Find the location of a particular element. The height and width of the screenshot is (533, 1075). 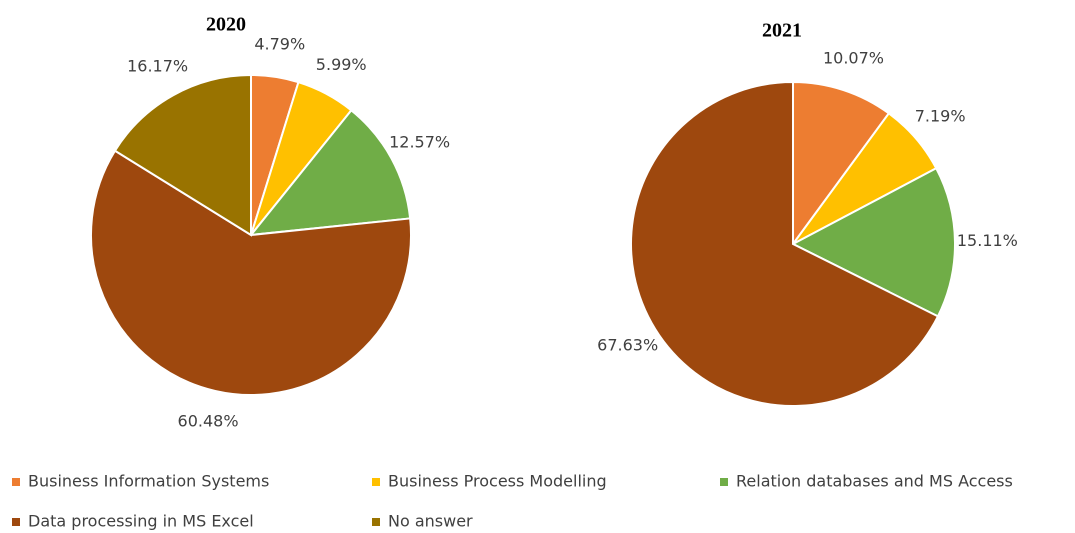

data-label: 4.79% is located at coordinates (279, 44).